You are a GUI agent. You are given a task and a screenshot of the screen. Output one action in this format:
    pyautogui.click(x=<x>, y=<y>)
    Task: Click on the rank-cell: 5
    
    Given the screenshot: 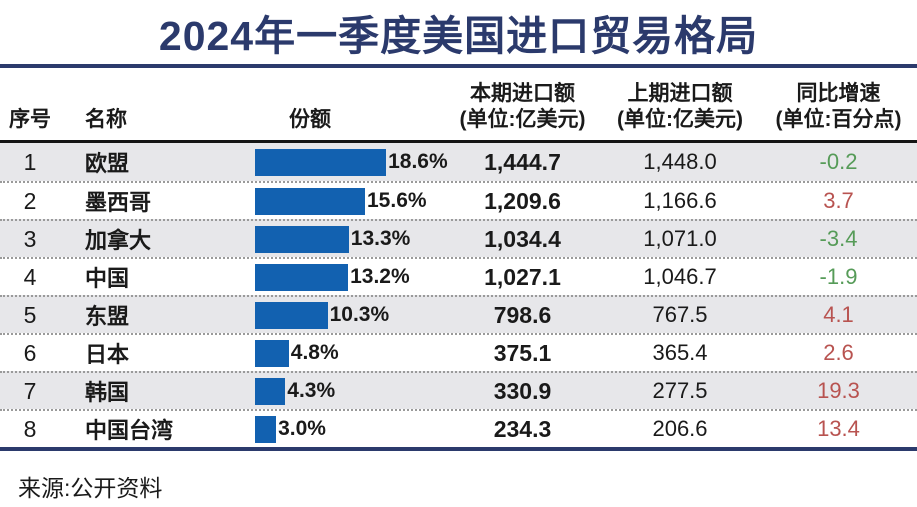 What is the action you would take?
    pyautogui.click(x=30, y=314)
    